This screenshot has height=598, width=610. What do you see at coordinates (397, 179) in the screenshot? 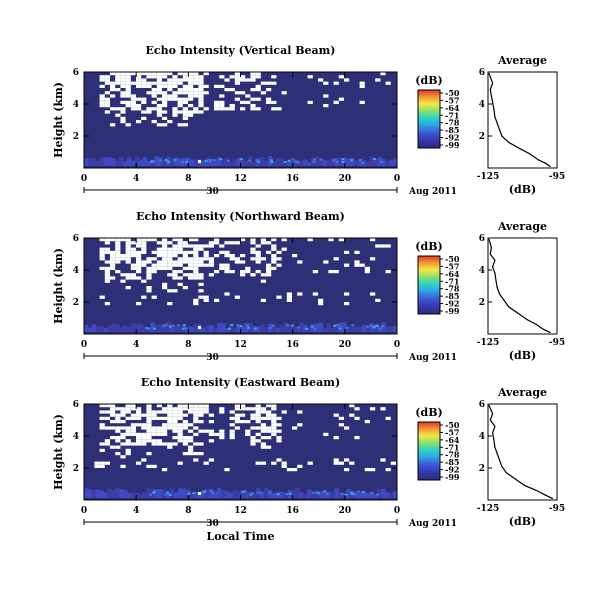
I see `x-tick-label: 0` at bounding box center [397, 179].